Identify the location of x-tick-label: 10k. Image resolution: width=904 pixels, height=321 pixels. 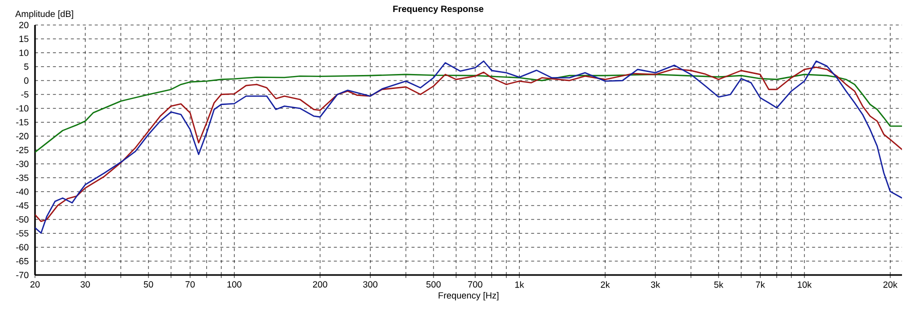
(805, 284).